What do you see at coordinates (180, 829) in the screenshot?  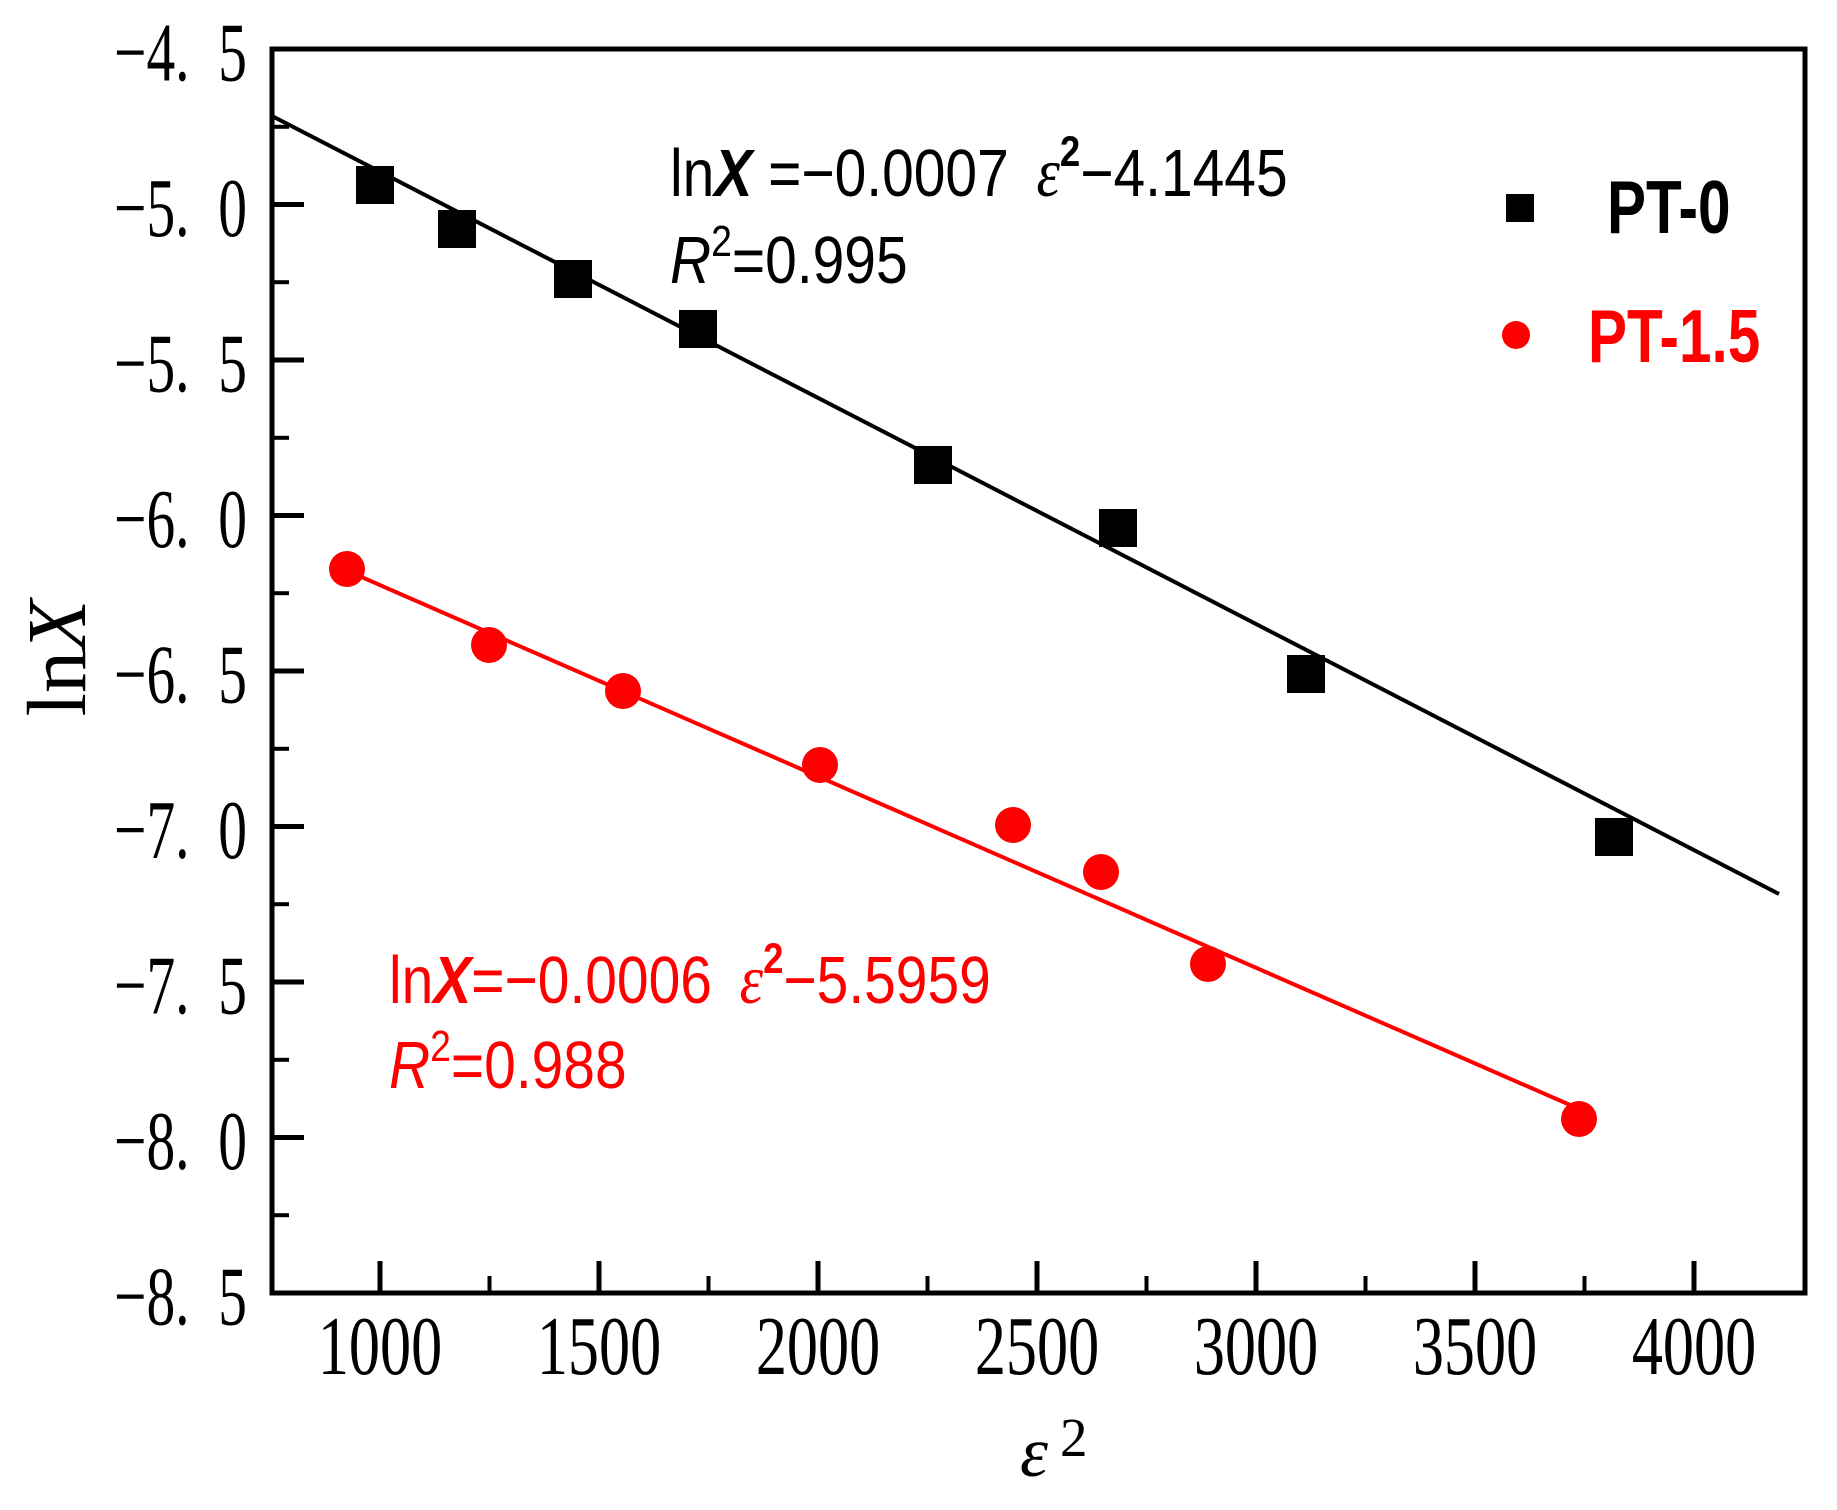 I see `svg-text: −7. 0` at bounding box center [180, 829].